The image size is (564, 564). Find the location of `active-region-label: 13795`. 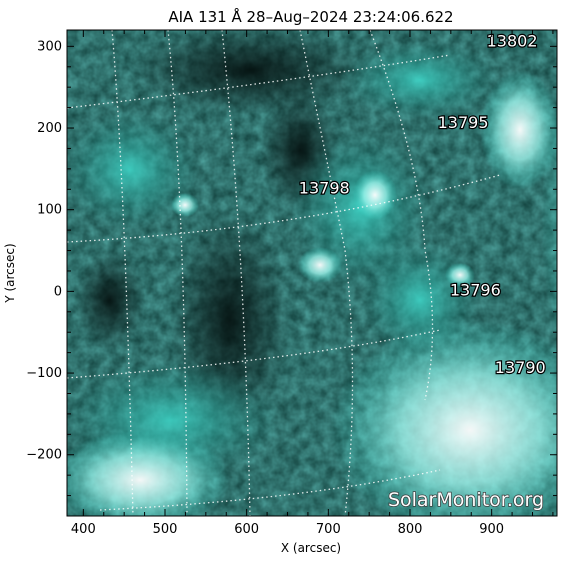

active-region-label: 13795 is located at coordinates (463, 122).